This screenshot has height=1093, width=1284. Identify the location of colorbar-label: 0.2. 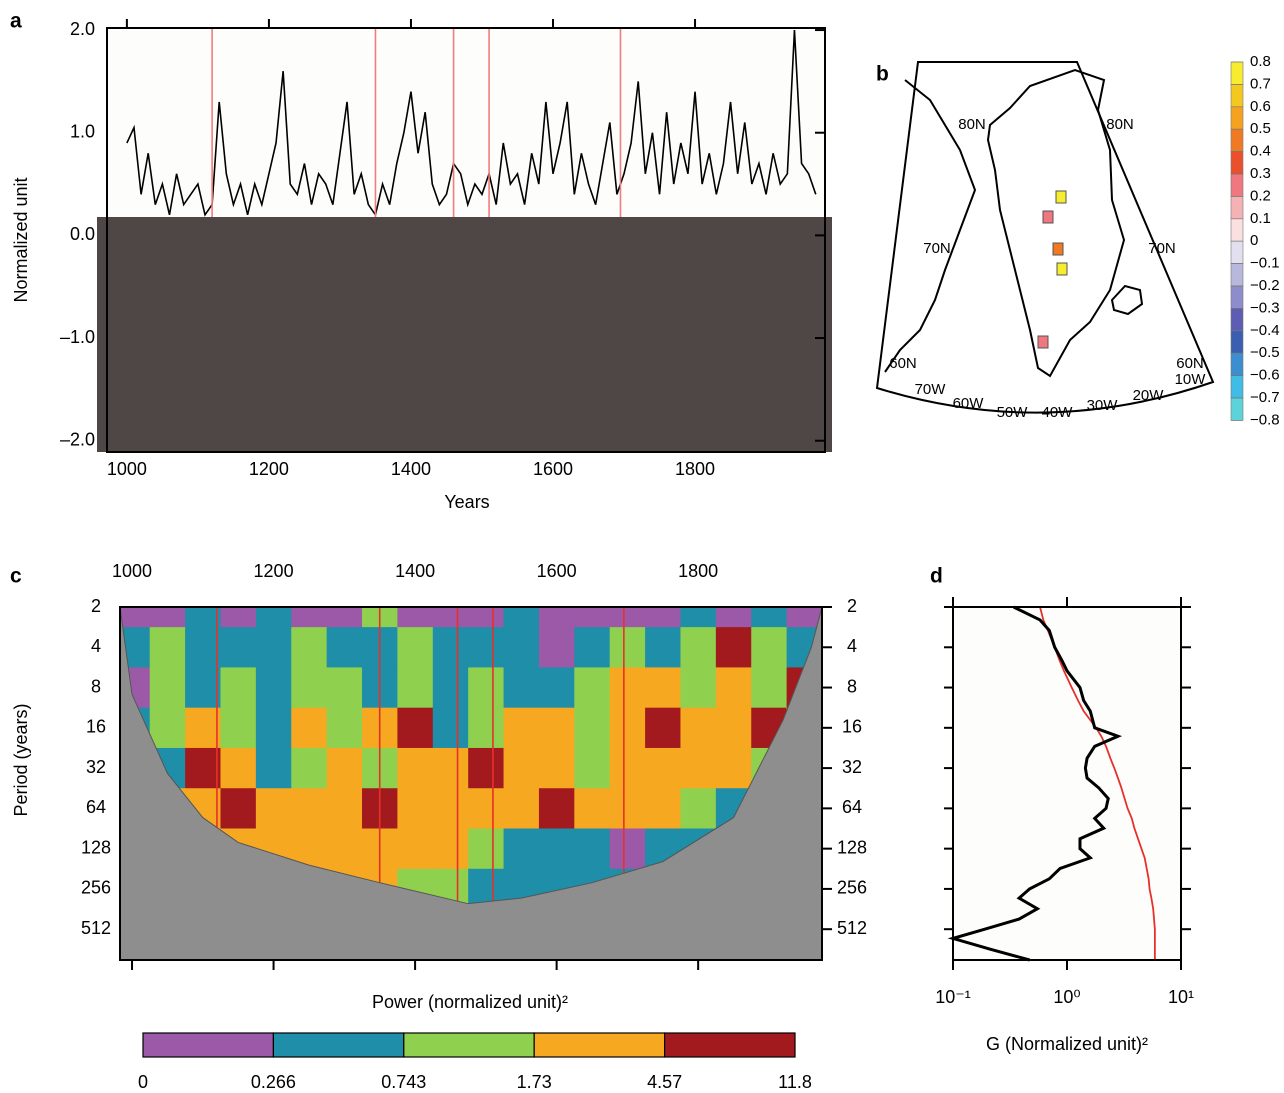
(1260, 195).